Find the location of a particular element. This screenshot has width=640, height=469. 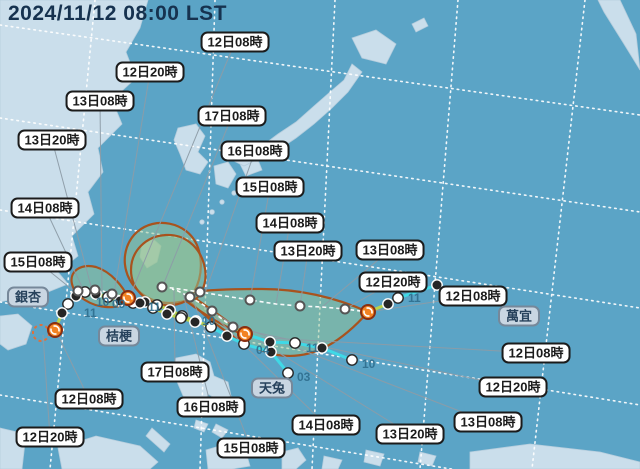

day-number: 09 is located at coordinates (119, 304).